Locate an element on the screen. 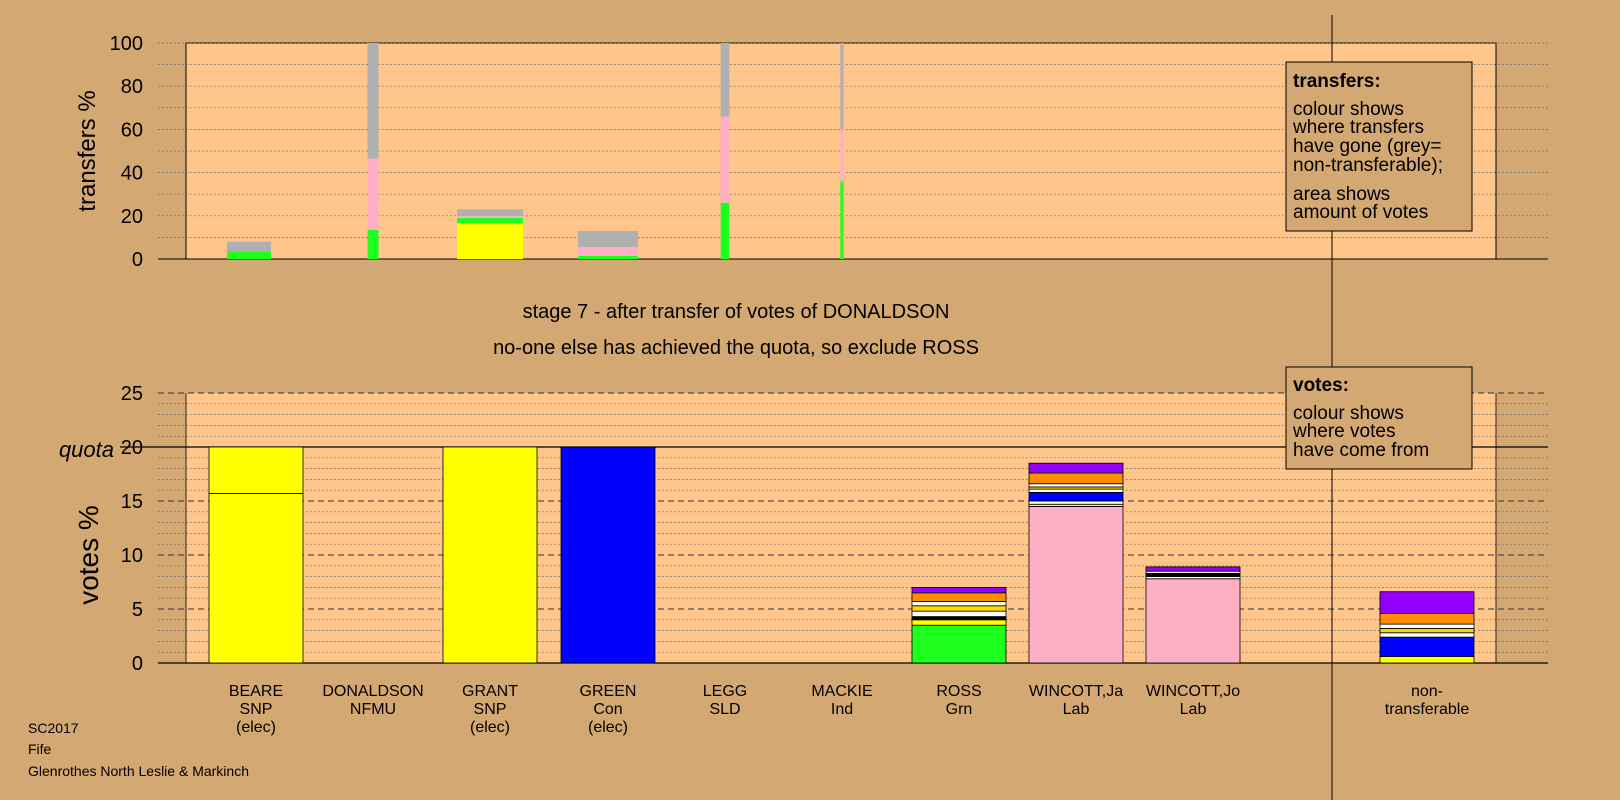  votes-y-tick-label: 5 is located at coordinates (137, 610).